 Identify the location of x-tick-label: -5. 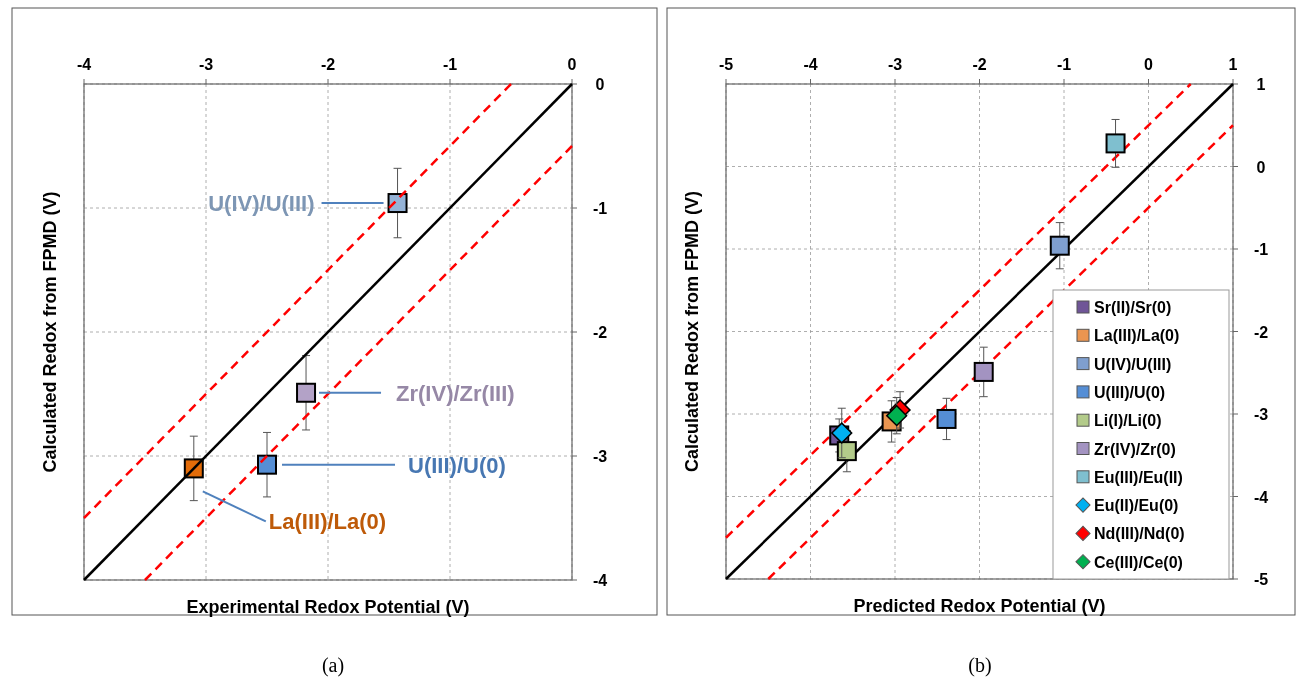
(726, 64).